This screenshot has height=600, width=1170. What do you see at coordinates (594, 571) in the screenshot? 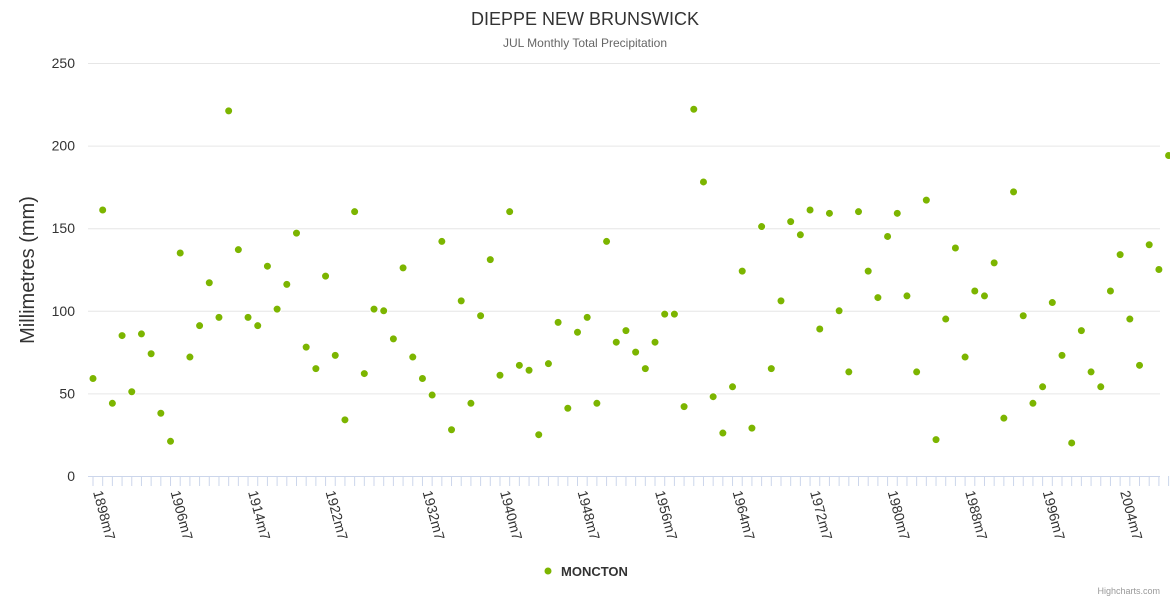
I see `legend-item-moncton: MONCTON` at bounding box center [594, 571].